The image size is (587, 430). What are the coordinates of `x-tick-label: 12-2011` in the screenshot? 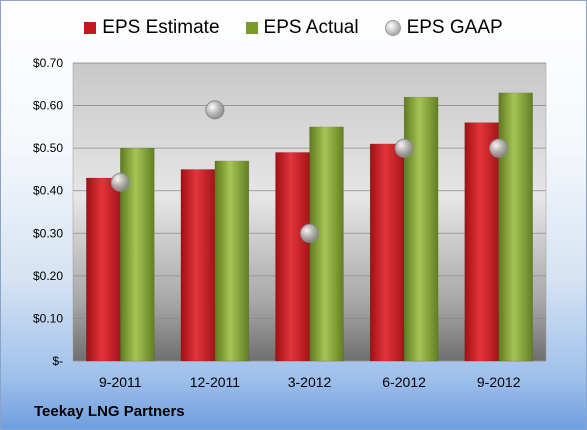 It's located at (215, 382).